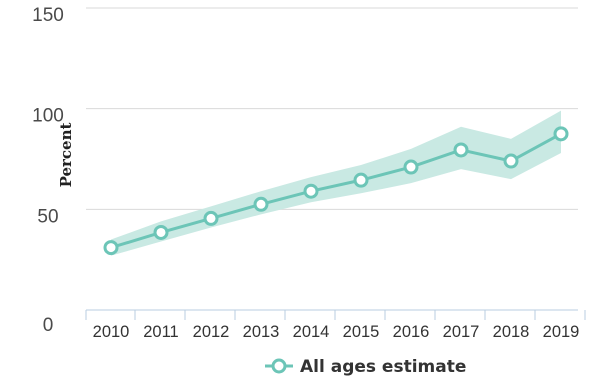  Describe the element at coordinates (279, 366) in the screenshot. I see `legend-marker-icon` at that location.